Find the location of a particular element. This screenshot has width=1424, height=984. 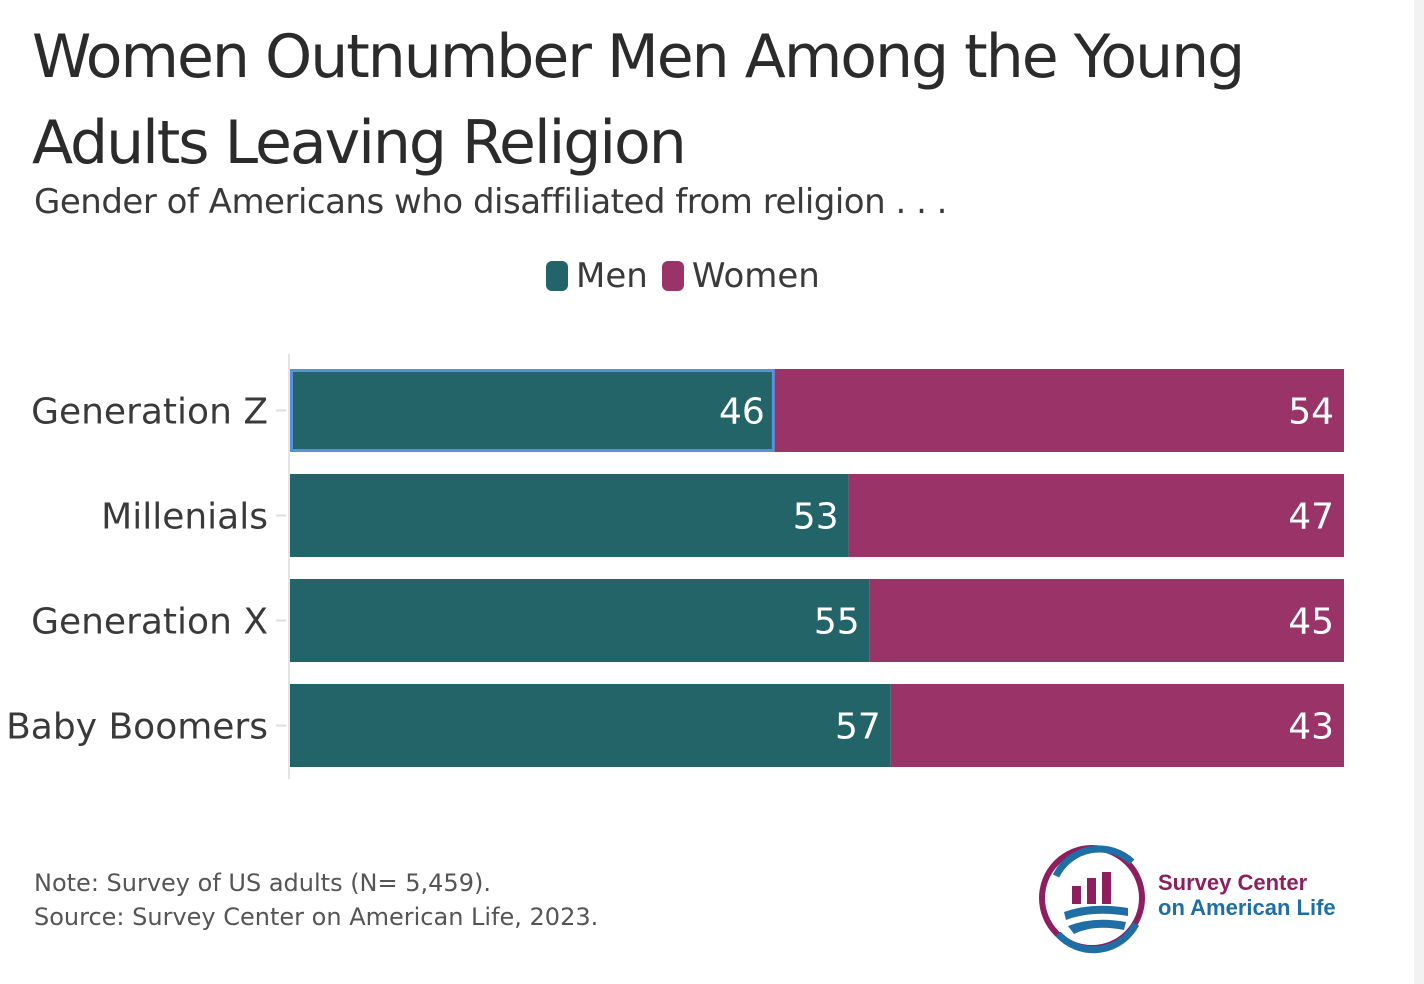

logo-line-1: Survey Center is located at coordinates (1233, 882).